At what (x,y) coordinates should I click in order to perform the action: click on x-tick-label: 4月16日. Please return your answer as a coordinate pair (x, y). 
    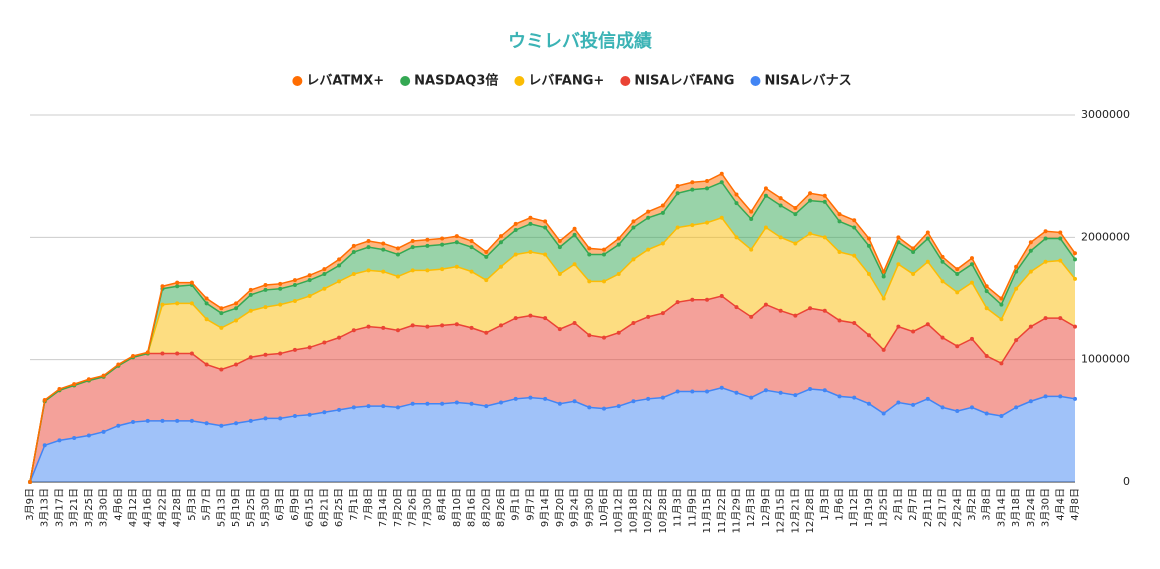
    Looking at the image, I should click on (148, 507).